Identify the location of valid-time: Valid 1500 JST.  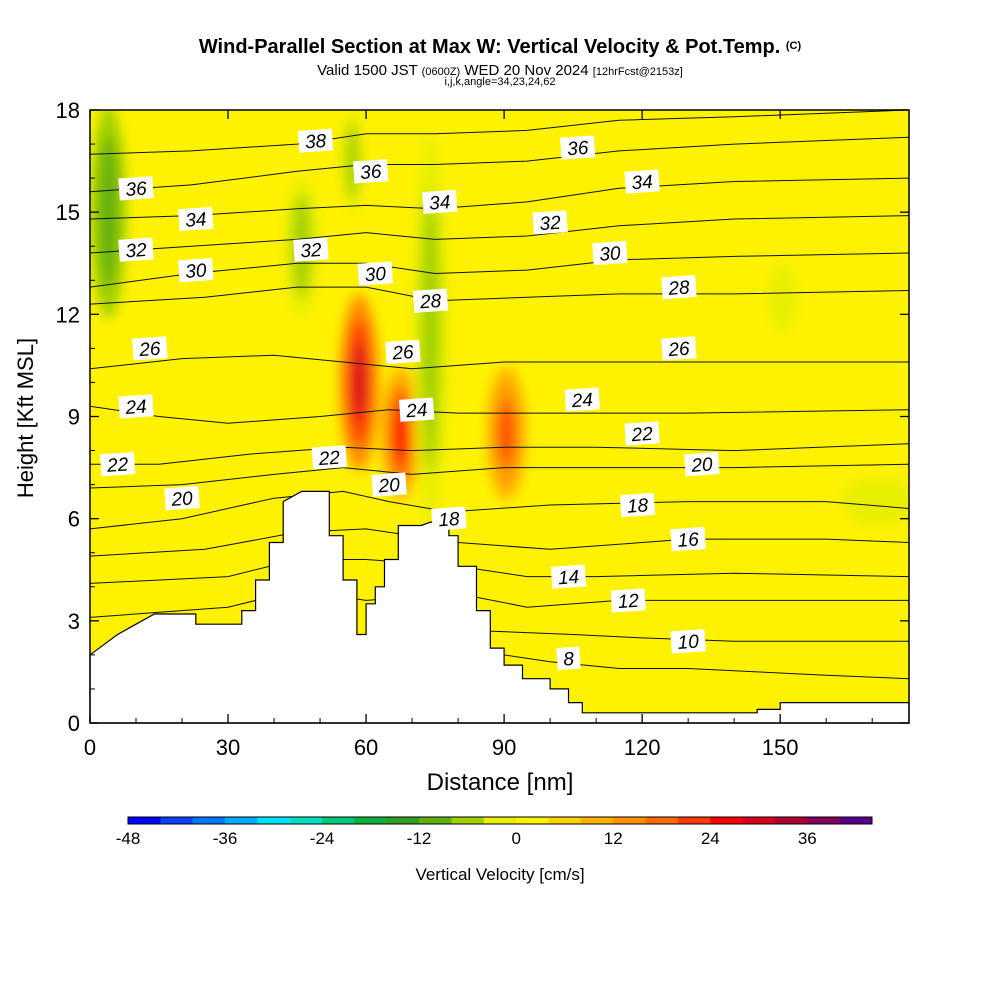
(367, 70).